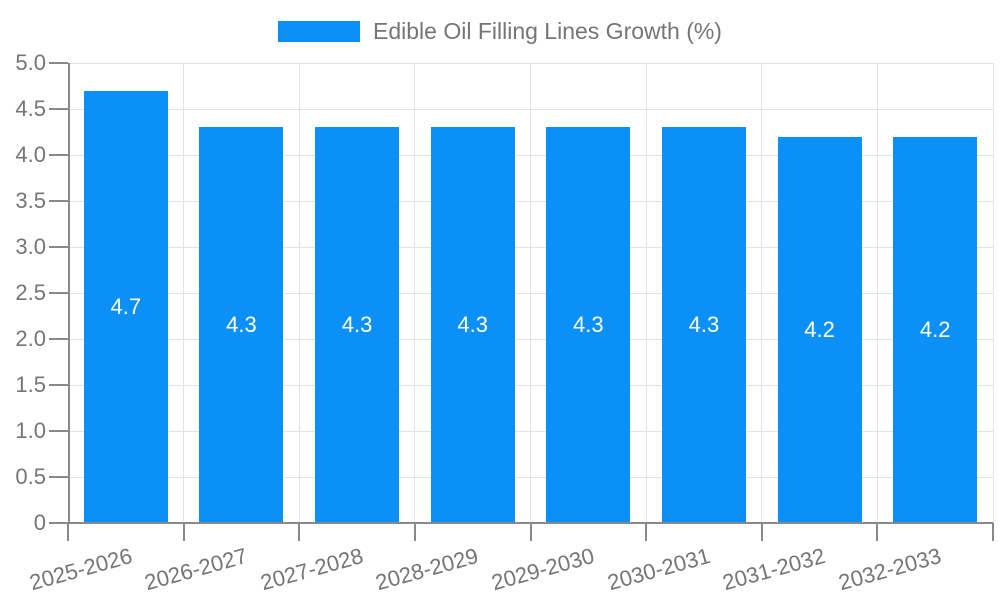  Describe the element at coordinates (80, 569) in the screenshot. I see `x-tick-label: 2025-2026` at that location.